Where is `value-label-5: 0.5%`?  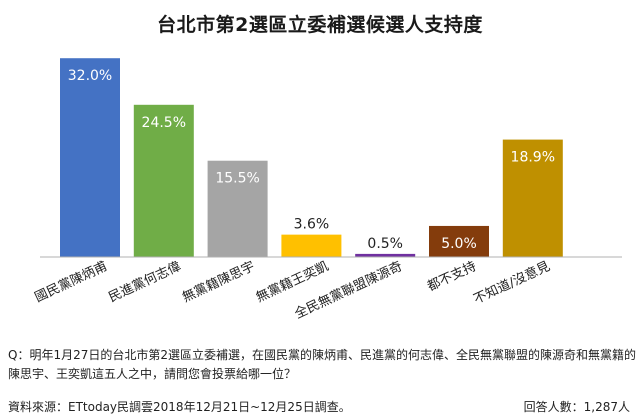 value-label-5: 0.5% is located at coordinates (385, 244).